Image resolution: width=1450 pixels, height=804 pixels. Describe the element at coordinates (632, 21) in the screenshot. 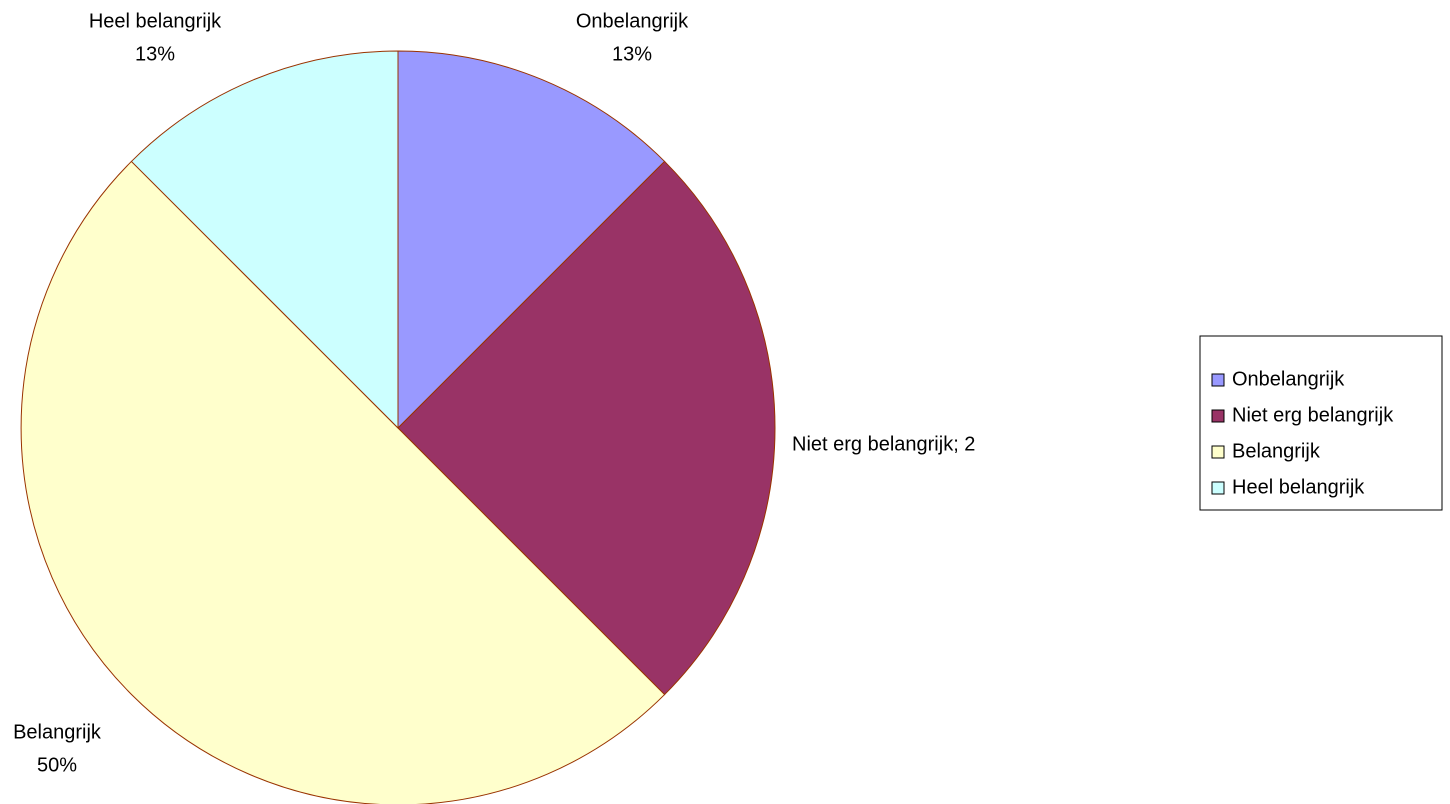

I see `data-label-category: Onbelangrijk` at that location.